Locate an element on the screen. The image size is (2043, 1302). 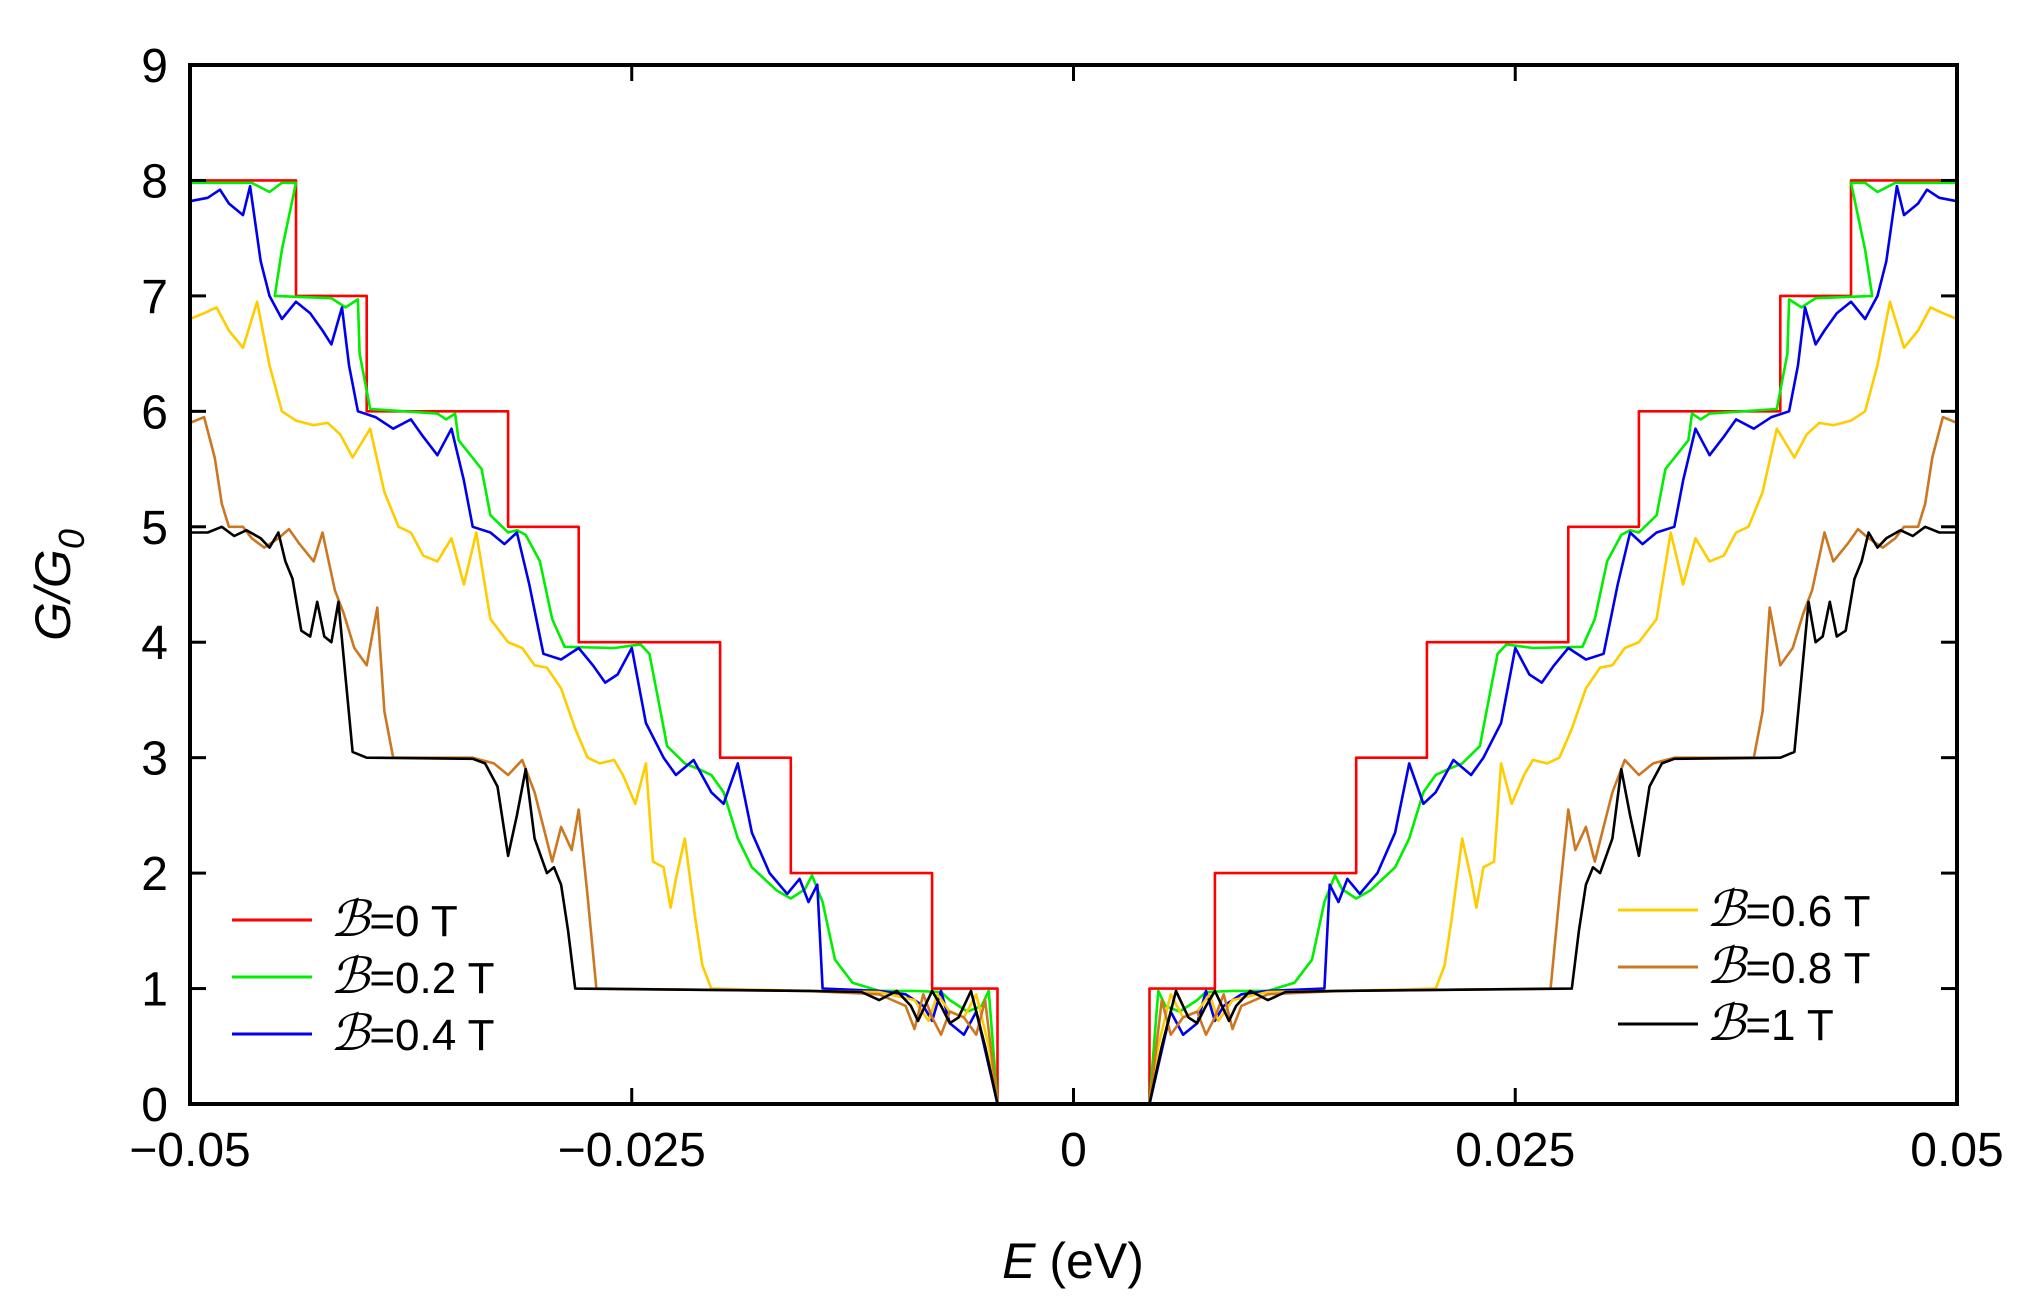
legend-left-label-0: ℬ=0 T is located at coordinates (394, 919).